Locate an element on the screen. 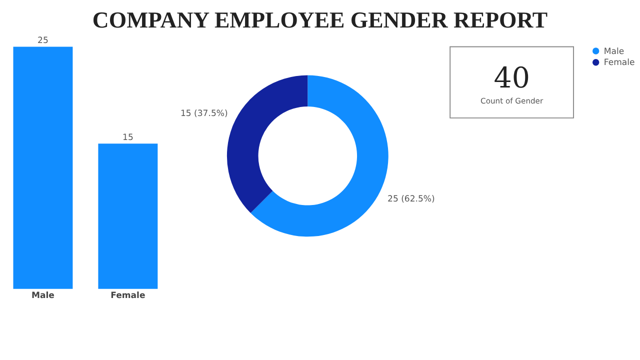 Image resolution: width=640 pixels, height=360 pixels. legend-label: Female is located at coordinates (619, 63).